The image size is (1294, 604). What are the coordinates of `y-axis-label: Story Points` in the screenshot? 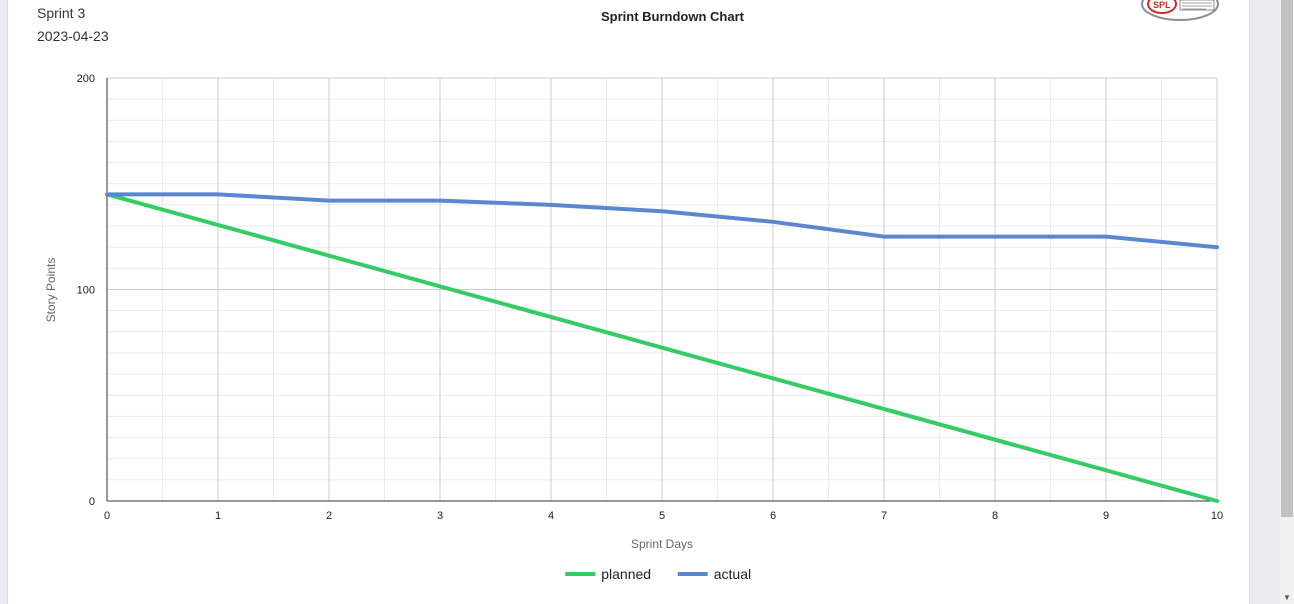 It's located at (51, 290).